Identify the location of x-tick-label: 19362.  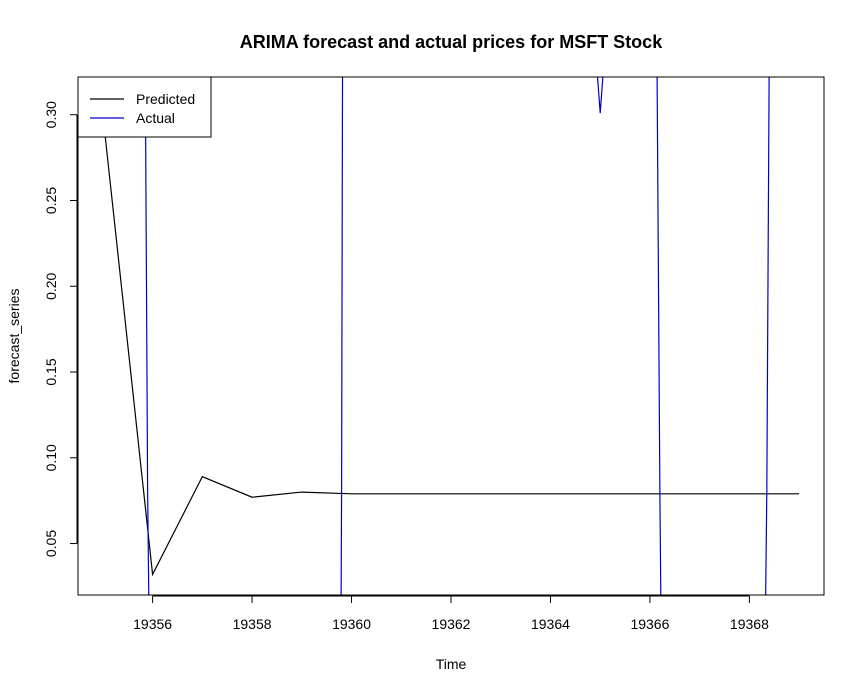
(451, 624).